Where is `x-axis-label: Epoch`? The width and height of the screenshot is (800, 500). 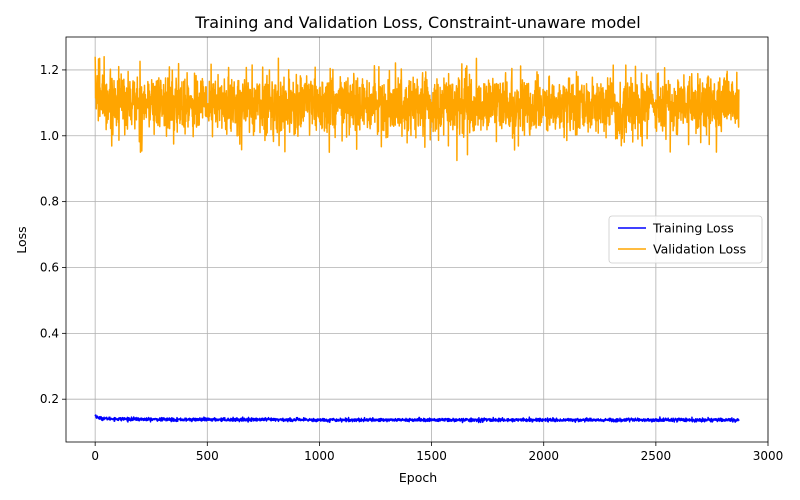
x-axis-label: Epoch is located at coordinates (418, 477).